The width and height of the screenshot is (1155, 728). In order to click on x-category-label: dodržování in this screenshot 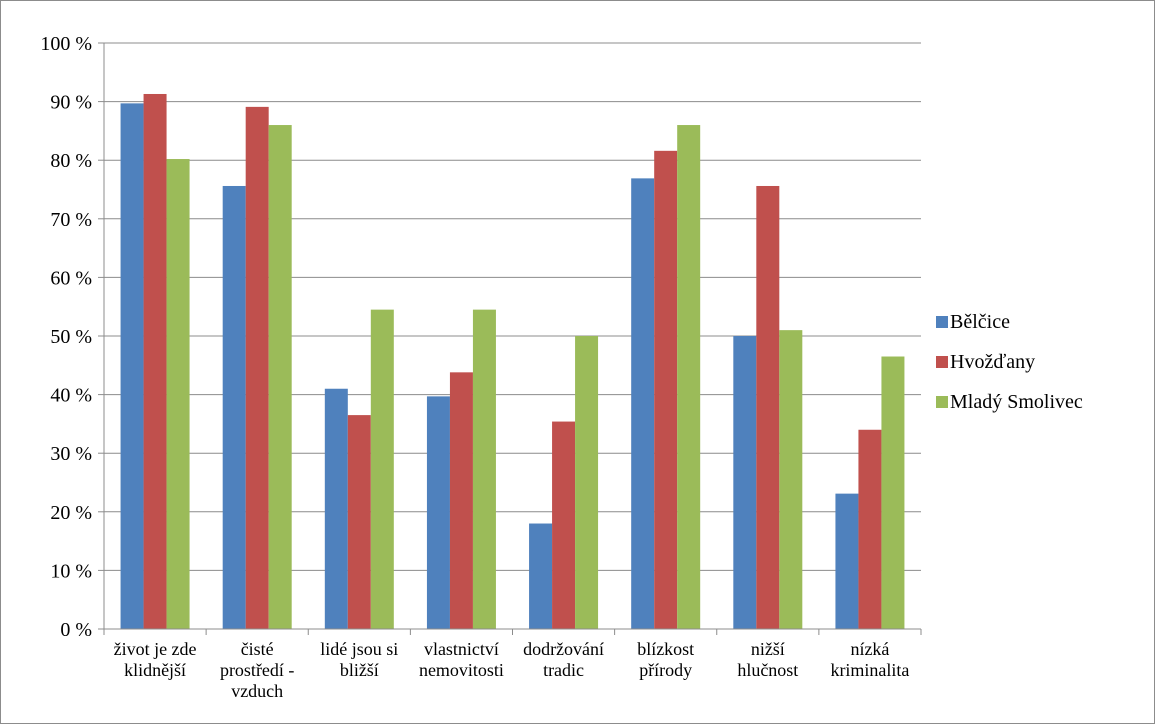, I will do `click(563, 649)`.